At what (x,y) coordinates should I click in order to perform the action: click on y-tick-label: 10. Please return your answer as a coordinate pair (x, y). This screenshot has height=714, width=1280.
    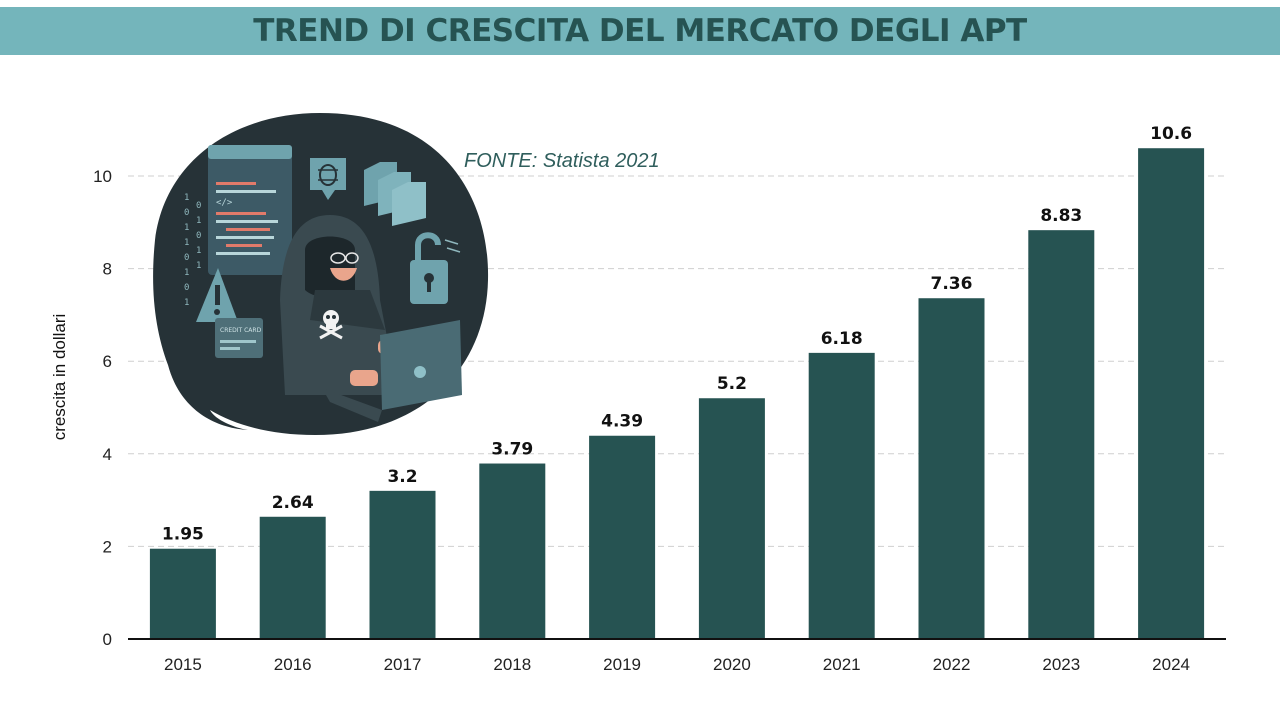
    Looking at the image, I should click on (102, 176).